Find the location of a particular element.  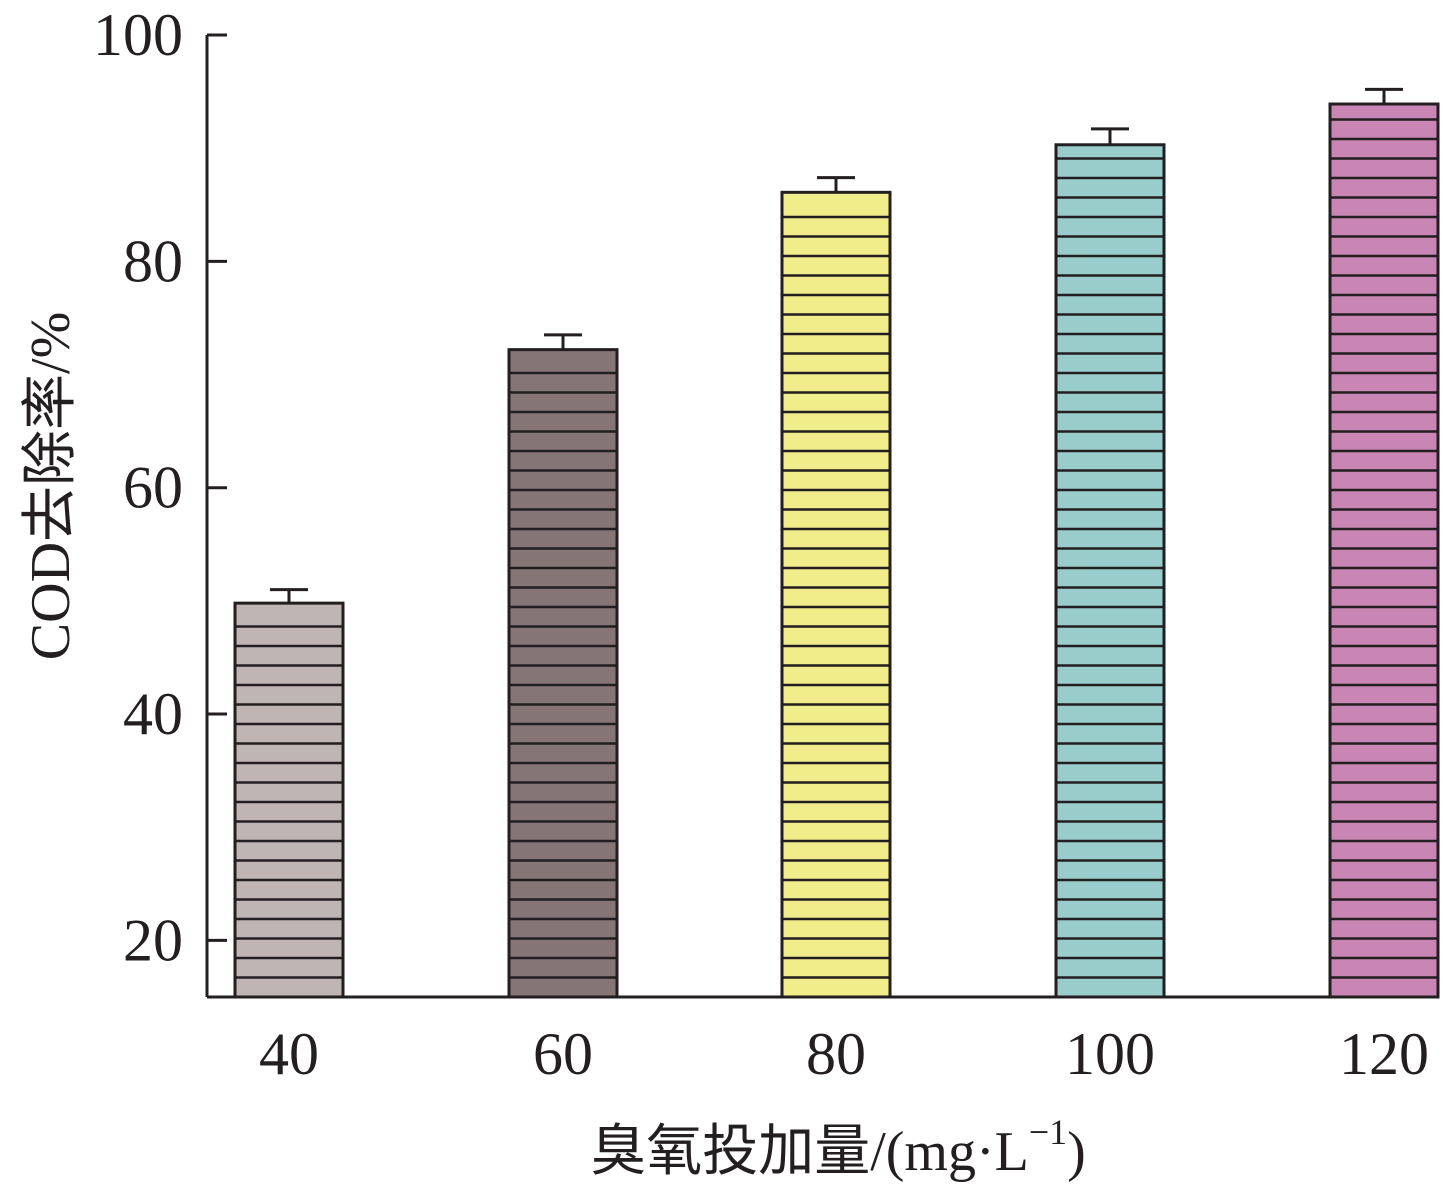

x-axis-title-close: ) is located at coordinates (1076, 1152).